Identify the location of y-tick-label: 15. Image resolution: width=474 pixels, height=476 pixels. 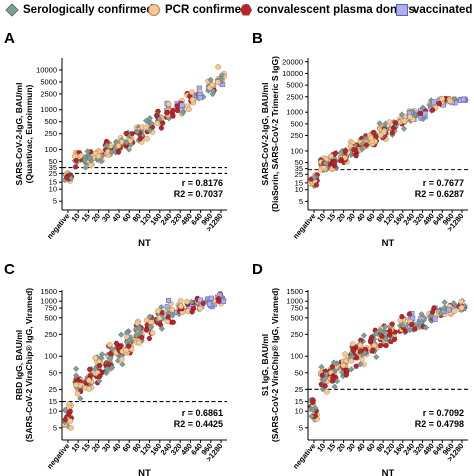
(53, 182).